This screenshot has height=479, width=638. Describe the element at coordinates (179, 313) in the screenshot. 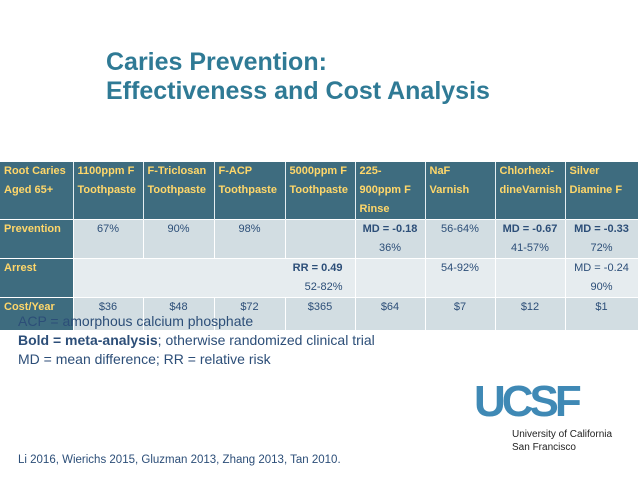

I see `table-cell: $48` at that location.